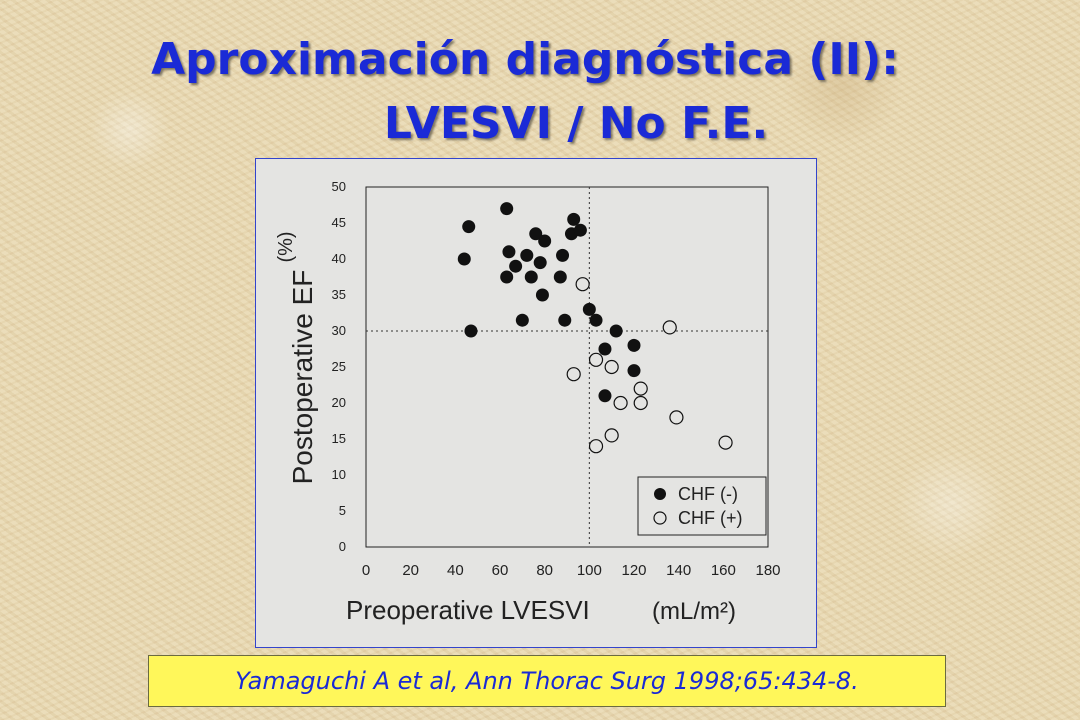 Image resolution: width=1080 pixels, height=720 pixels. Describe the element at coordinates (694, 611) in the screenshot. I see `x-axis-unit: (mL/m²)` at that location.